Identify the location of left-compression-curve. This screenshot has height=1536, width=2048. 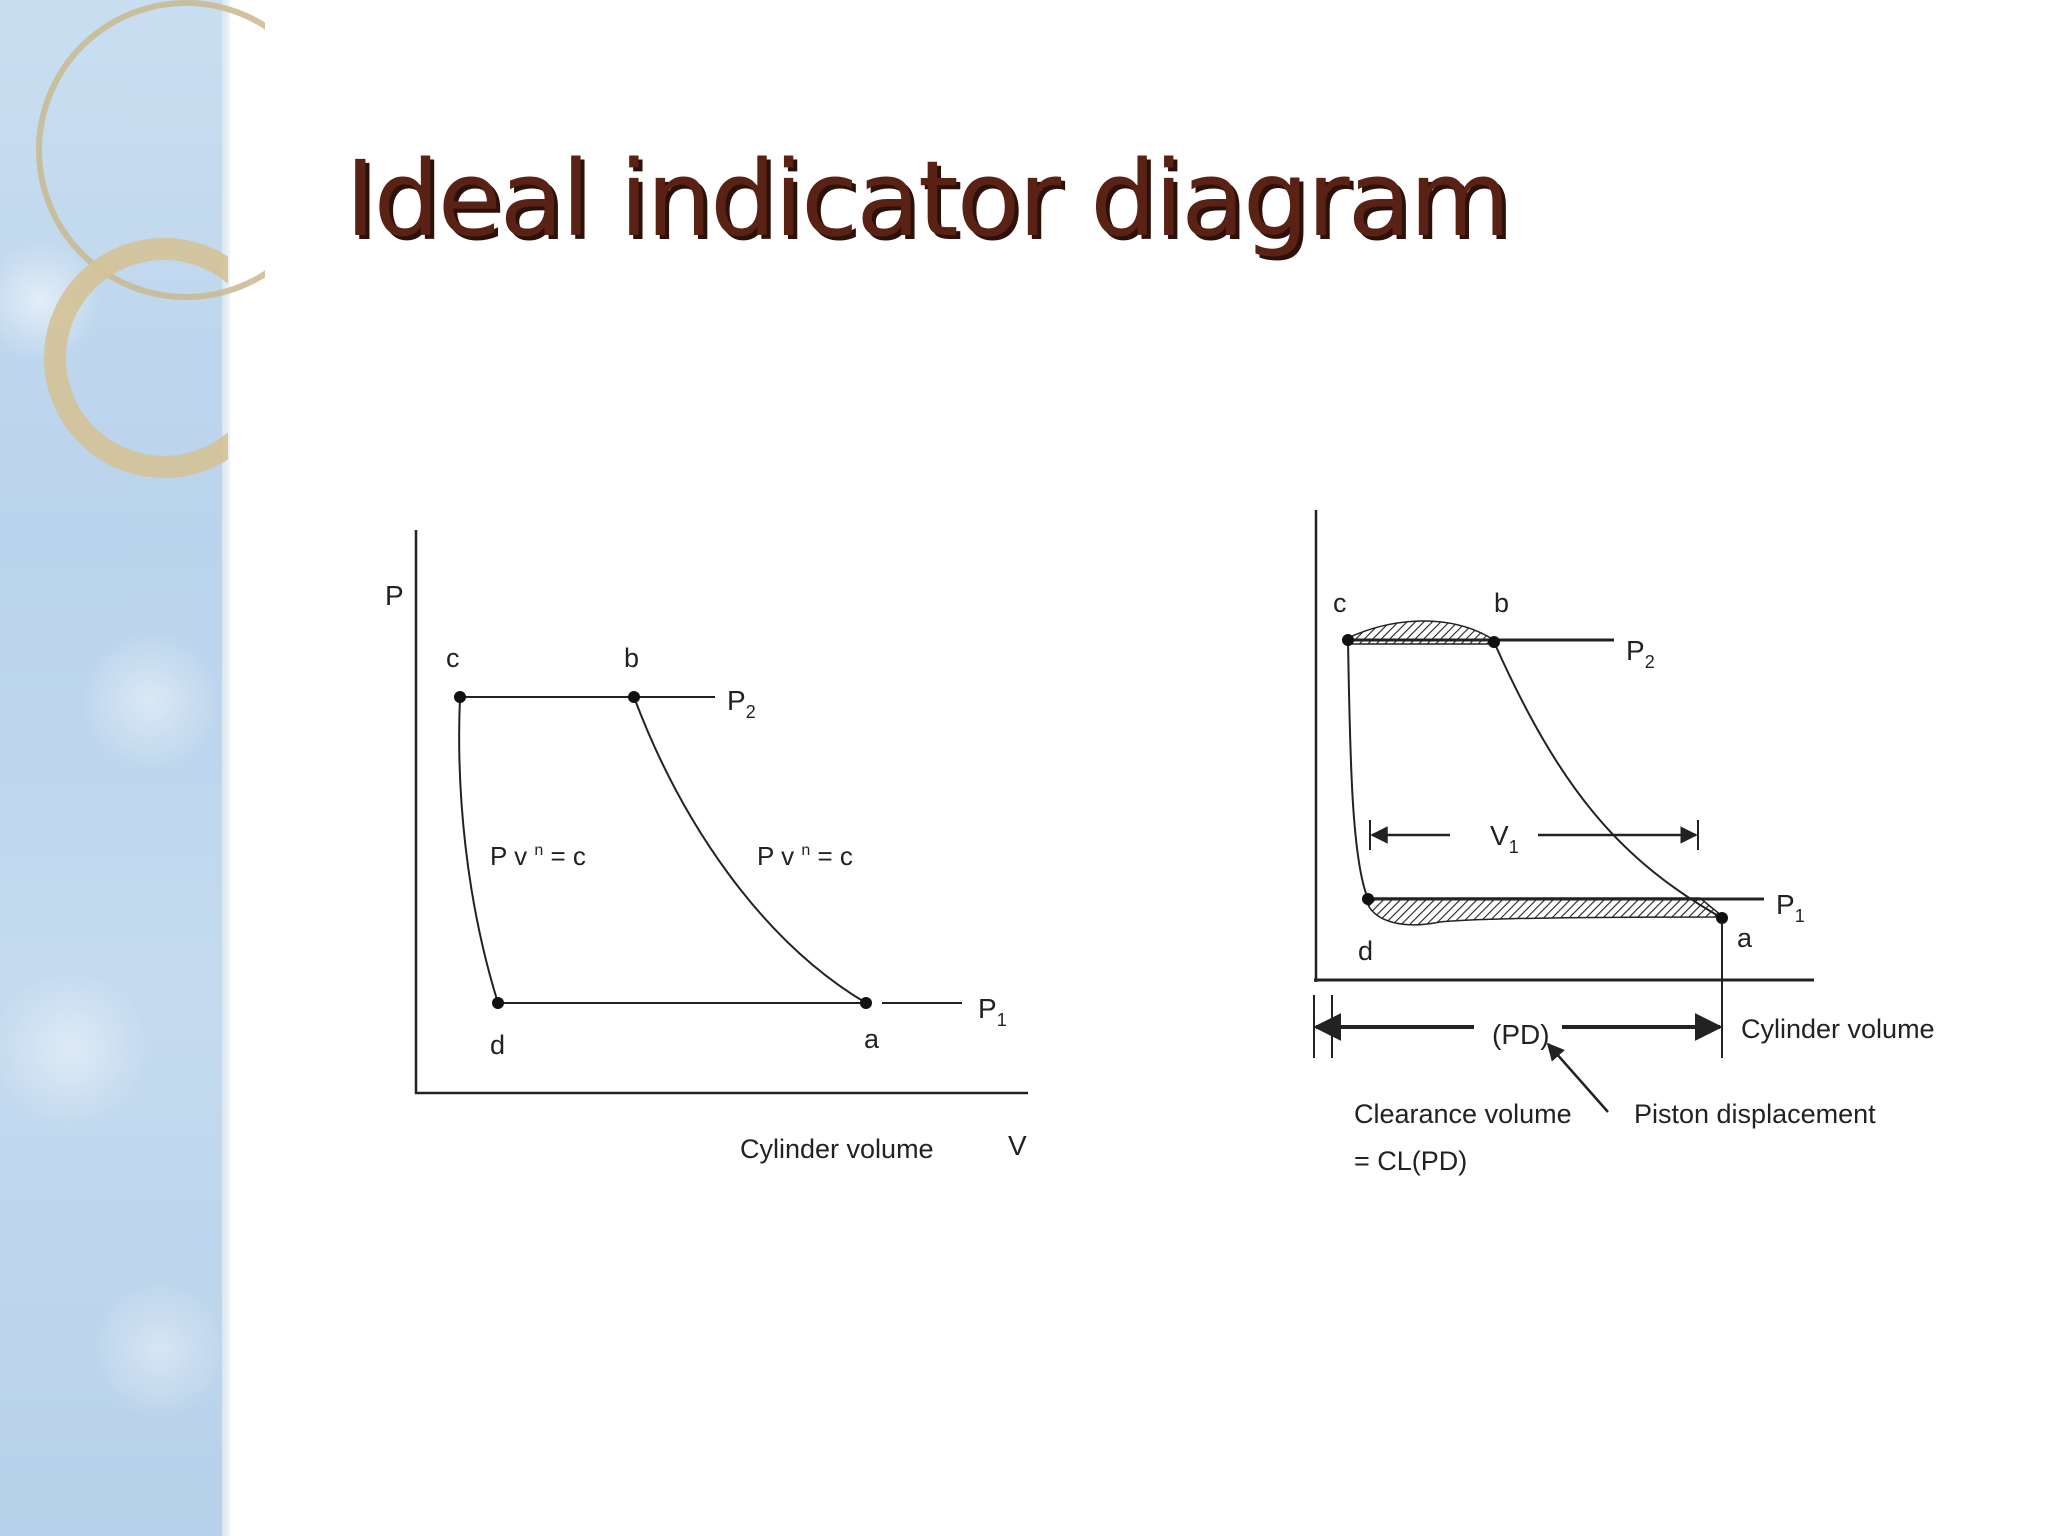
(750, 850).